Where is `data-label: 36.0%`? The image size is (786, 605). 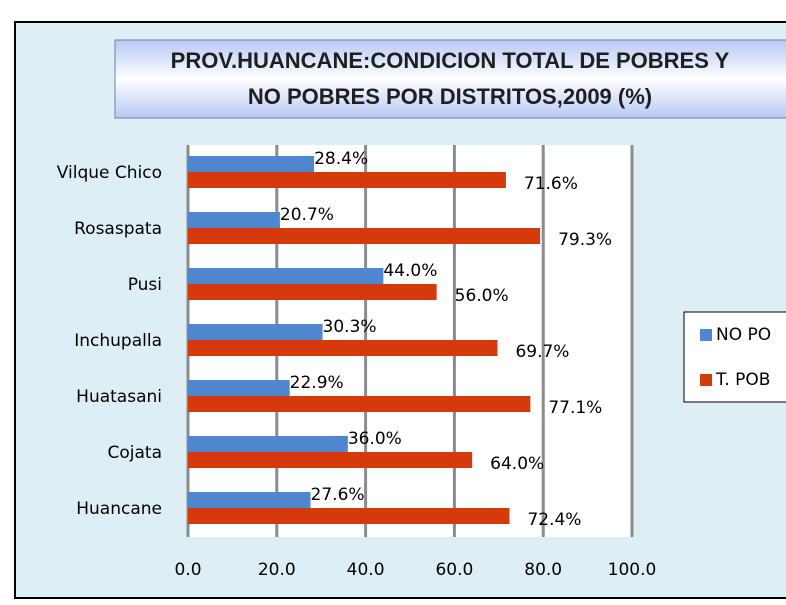
data-label: 36.0% is located at coordinates (375, 439).